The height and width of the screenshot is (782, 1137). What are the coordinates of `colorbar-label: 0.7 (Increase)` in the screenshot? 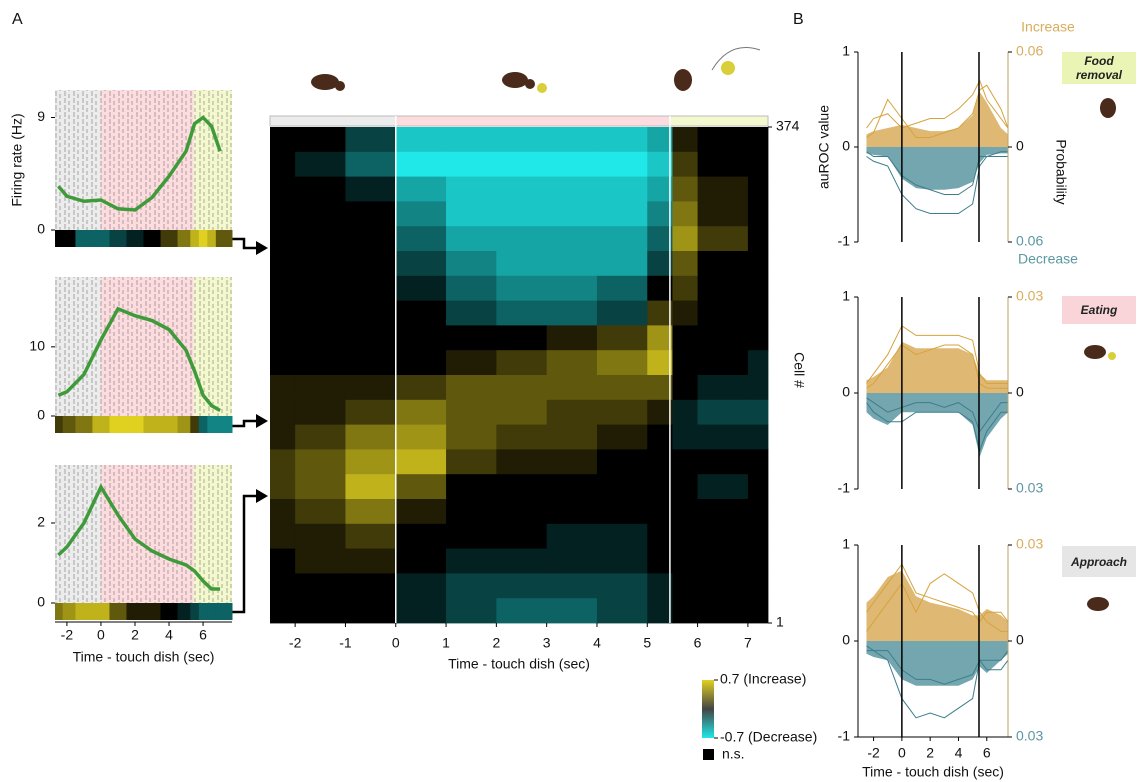 It's located at (763, 679).